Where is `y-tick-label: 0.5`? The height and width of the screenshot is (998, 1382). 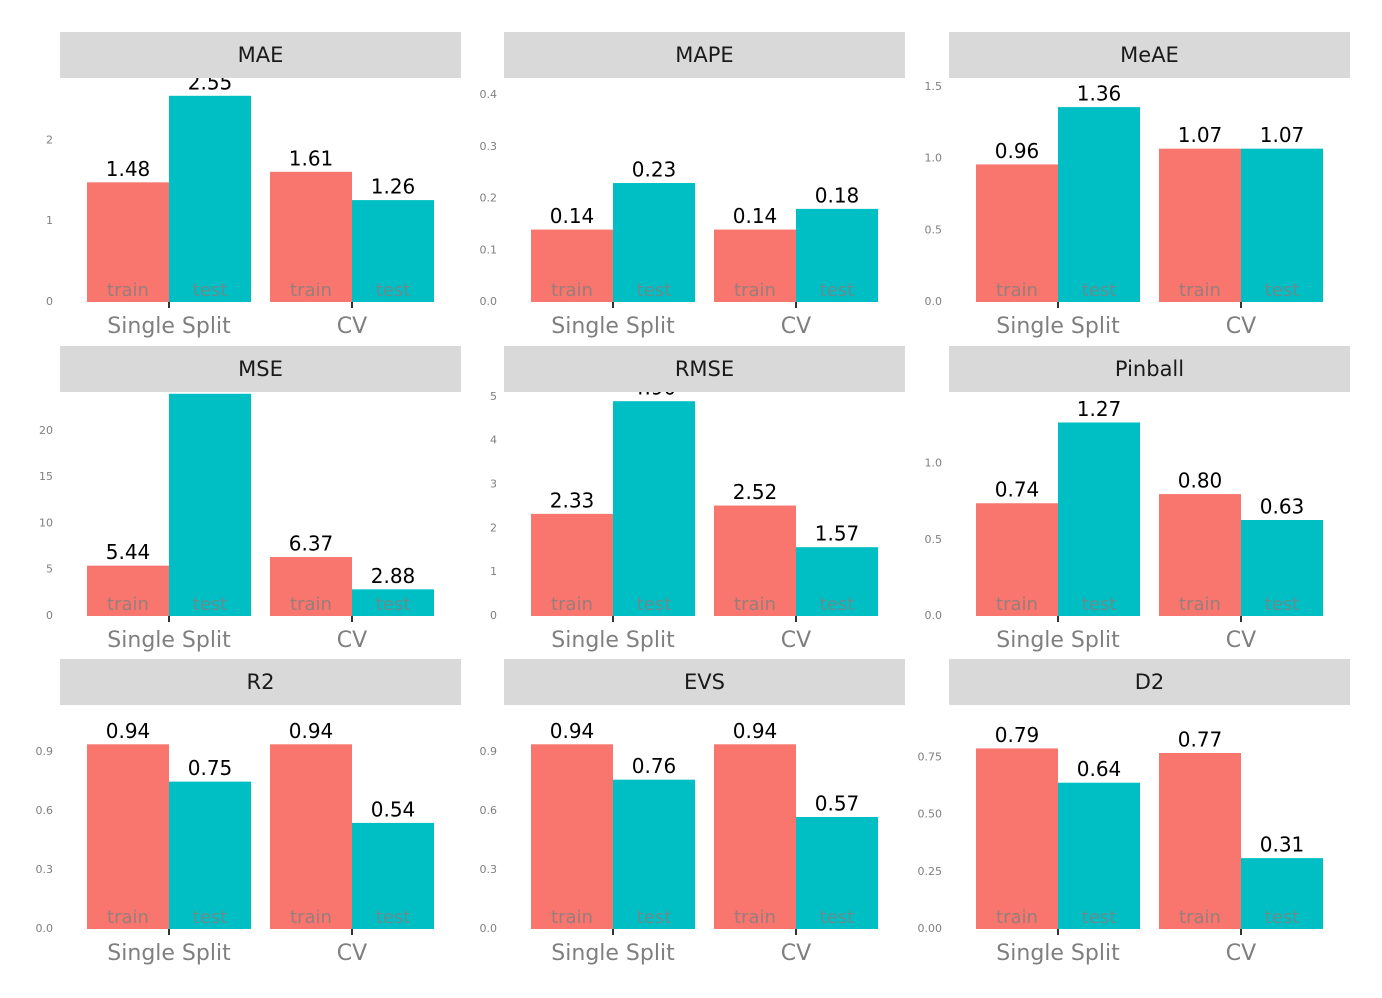 y-tick-label: 0.5 is located at coordinates (934, 539).